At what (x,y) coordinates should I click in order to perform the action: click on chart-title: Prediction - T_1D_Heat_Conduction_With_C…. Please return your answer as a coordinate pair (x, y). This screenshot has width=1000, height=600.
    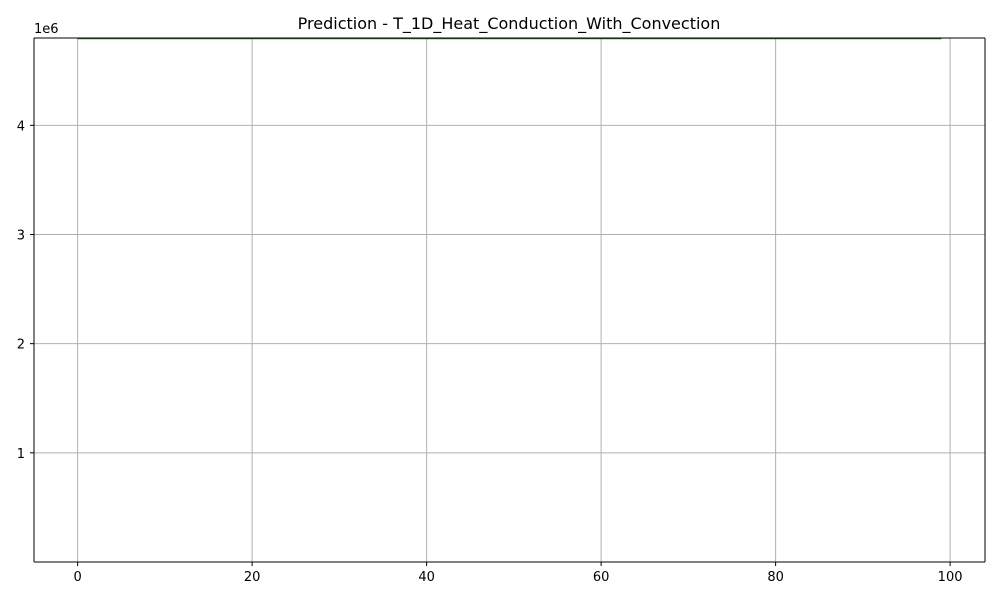
    Looking at the image, I should click on (509, 24).